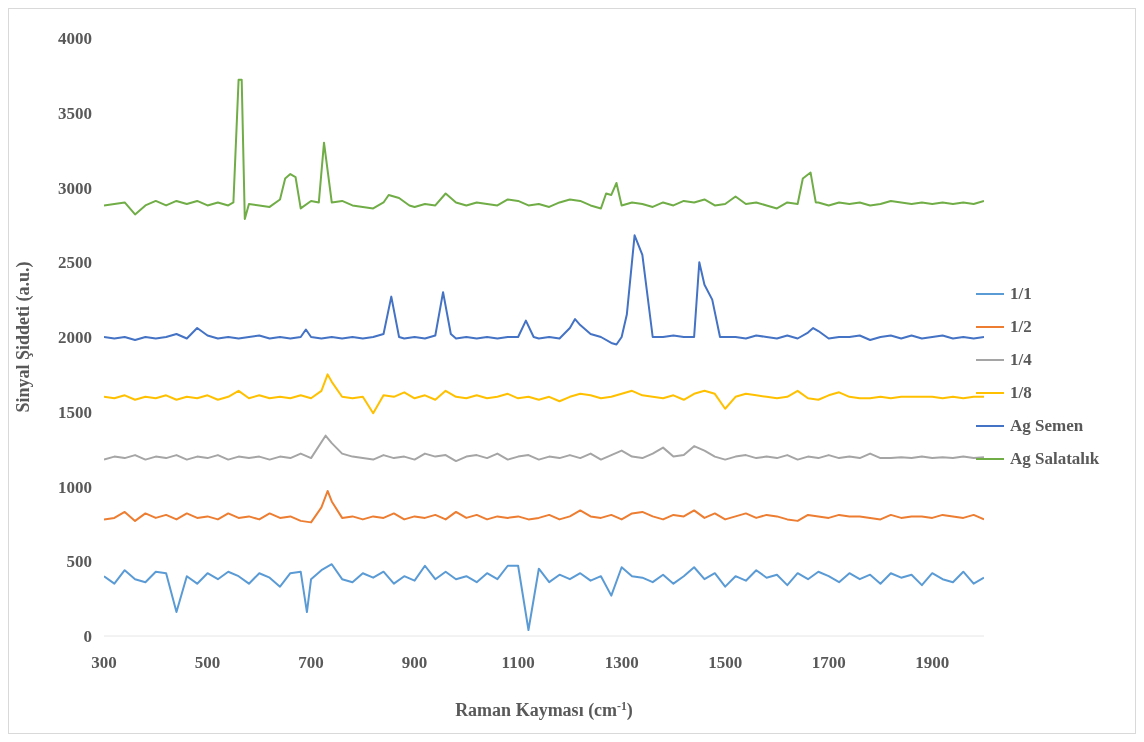  What do you see at coordinates (207, 663) in the screenshot?
I see `x-tick-label: 500` at bounding box center [207, 663].